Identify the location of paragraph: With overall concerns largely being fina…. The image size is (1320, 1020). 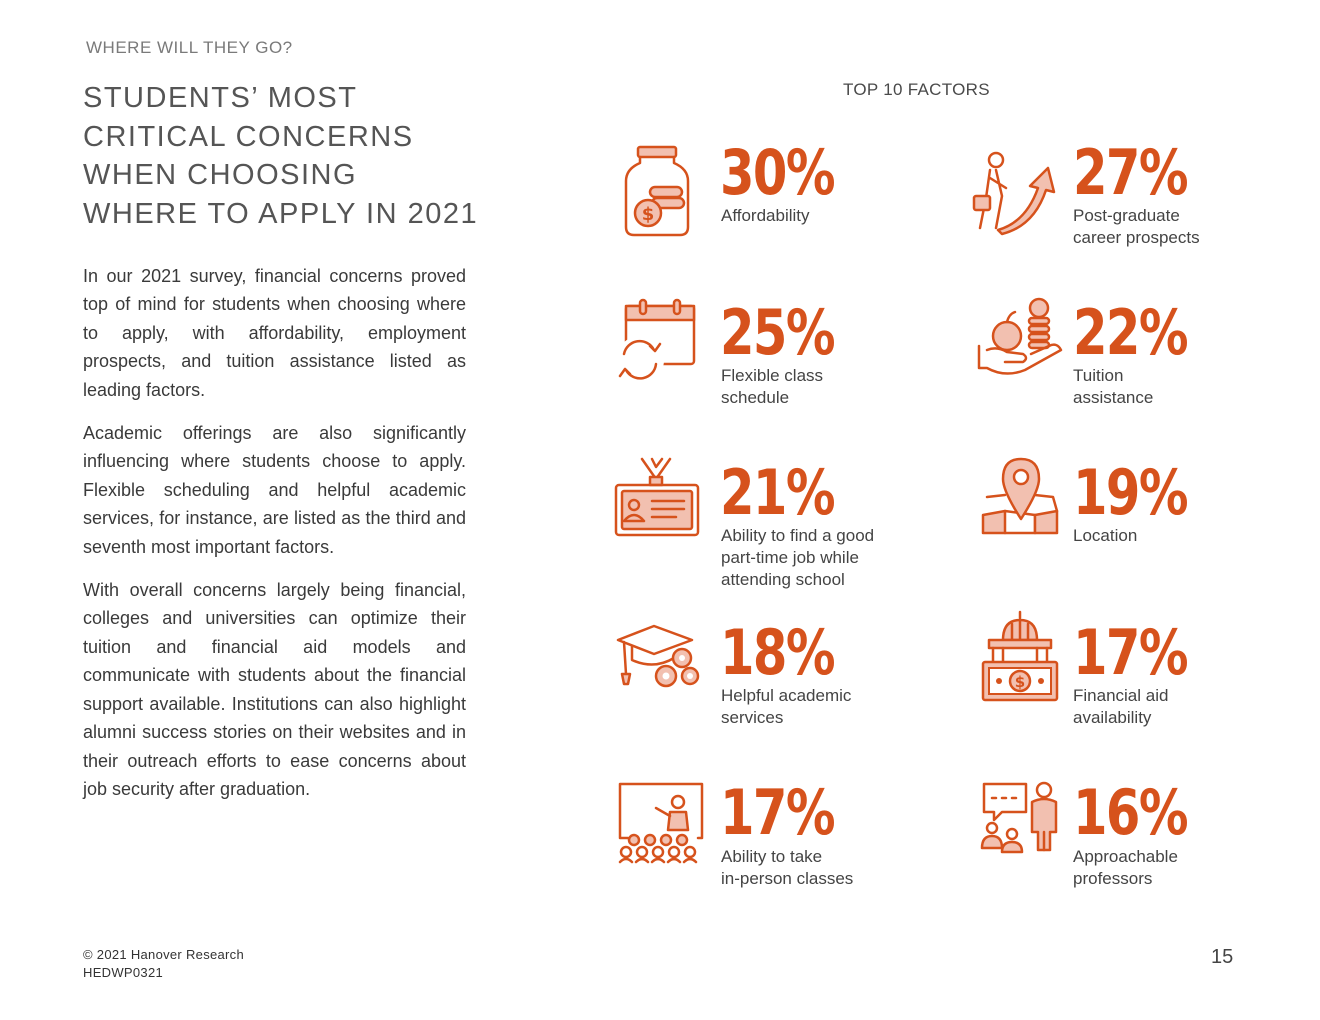
(274, 689).